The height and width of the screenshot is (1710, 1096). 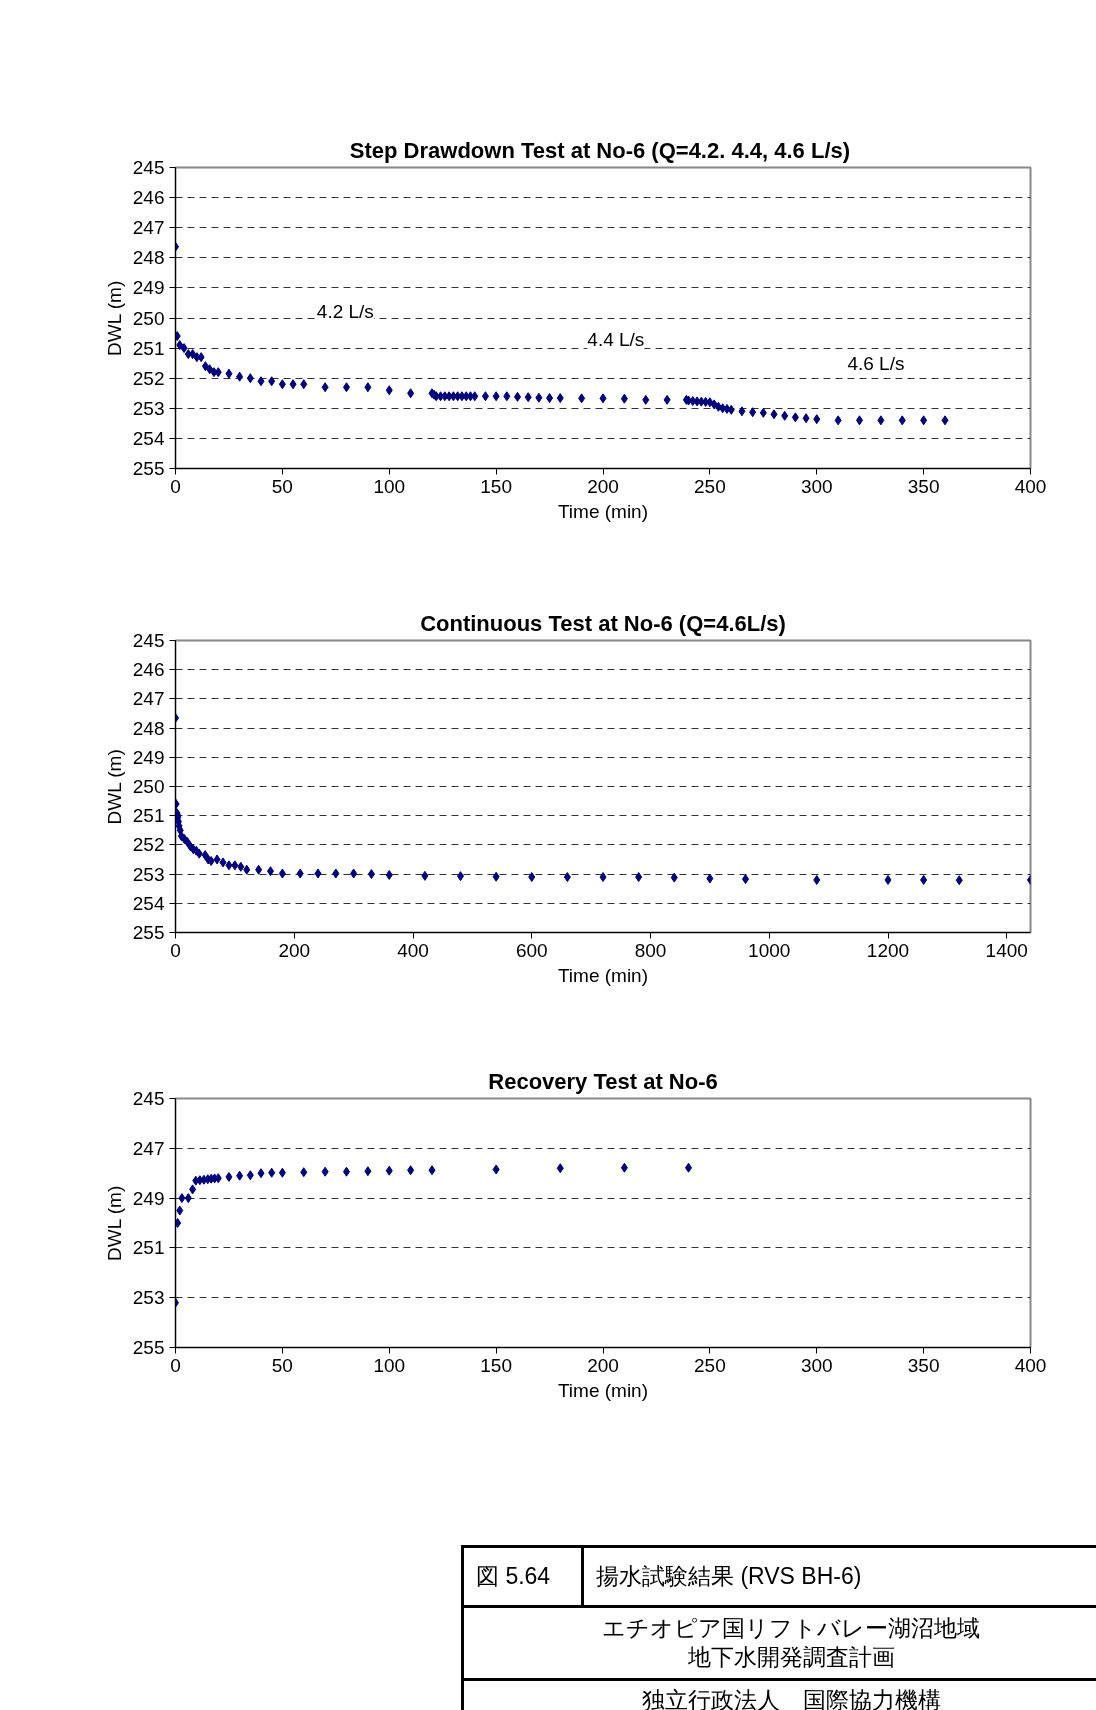 I want to click on text: 揚水試験結果 (RVS BH-6), so click(x=839, y=1576).